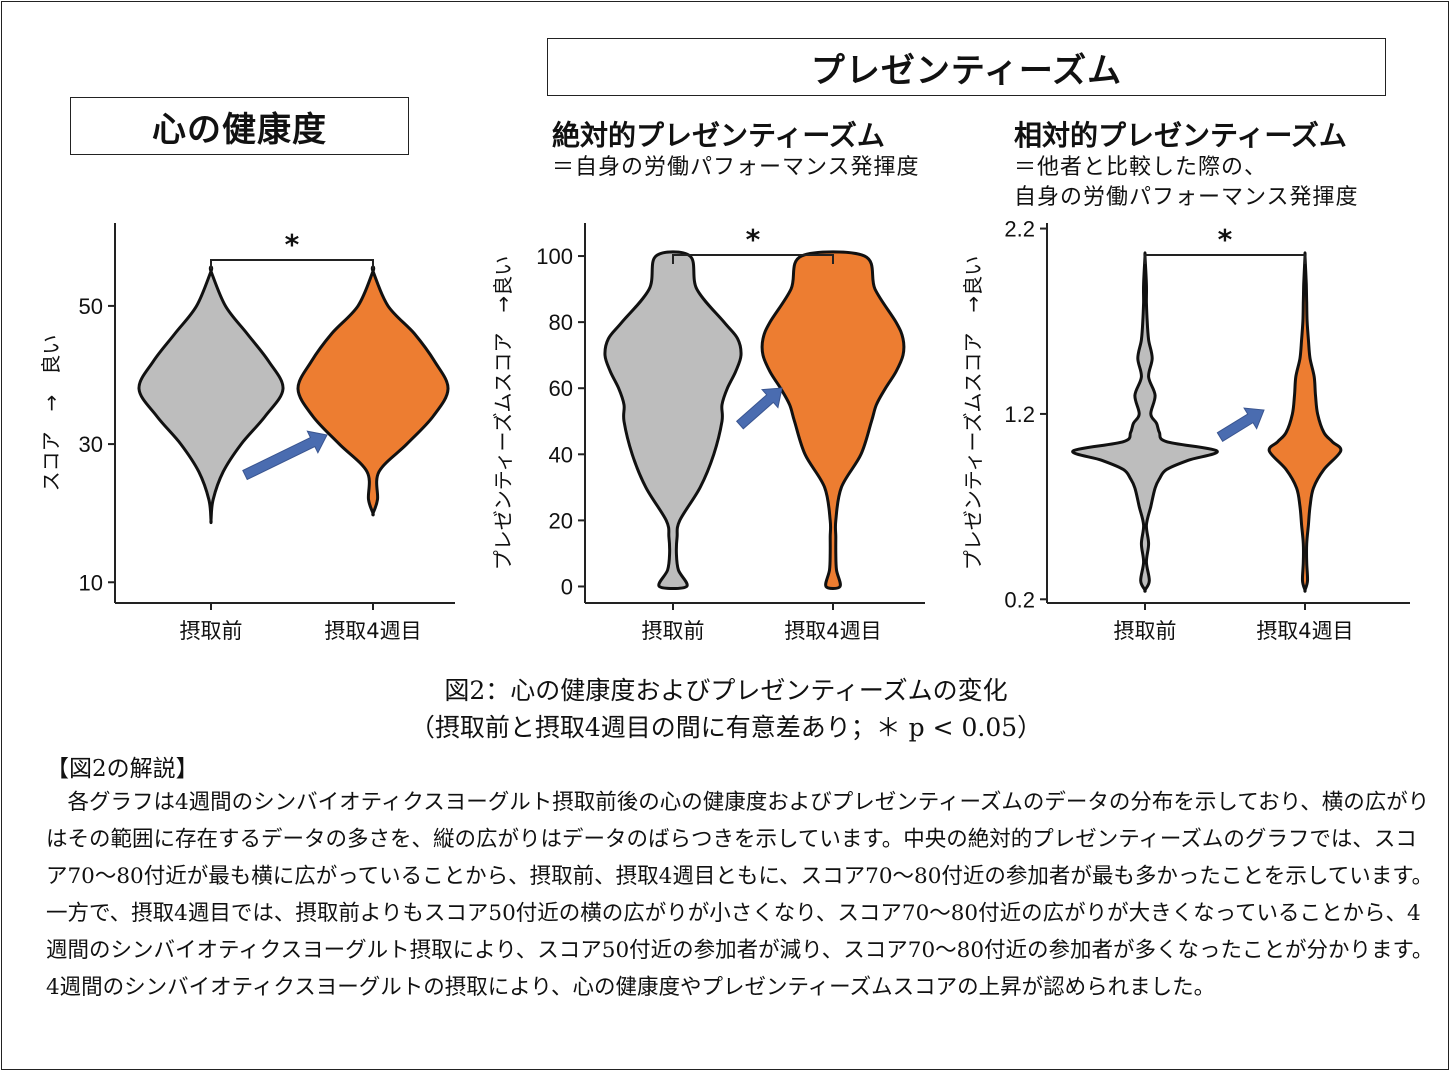  I want to click on relative-presenteeism-description-2: 自身の労働パフォーマンス発揮度, so click(1186, 197).